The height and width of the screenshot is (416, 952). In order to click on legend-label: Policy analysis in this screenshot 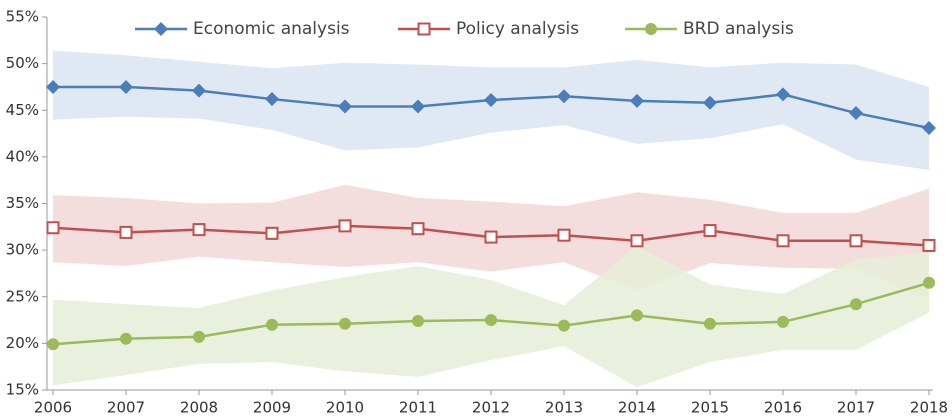, I will do `click(517, 29)`.